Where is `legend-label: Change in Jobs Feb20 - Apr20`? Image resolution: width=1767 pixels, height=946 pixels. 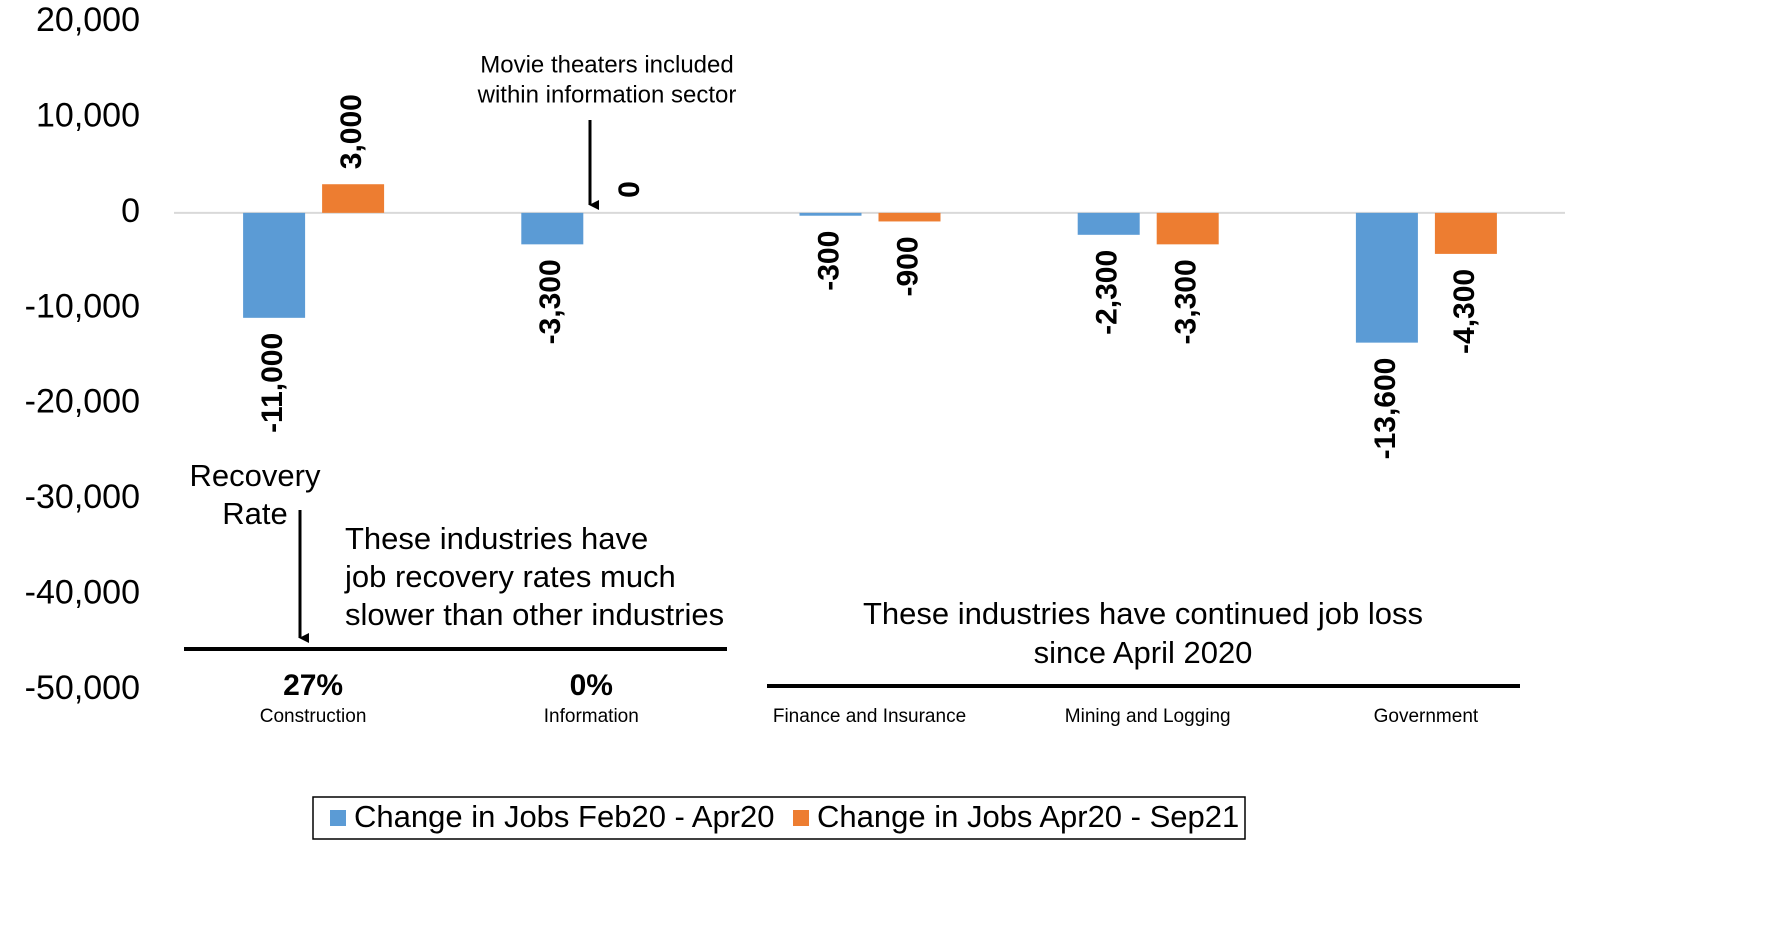 legend-label: Change in Jobs Feb20 - Apr20 is located at coordinates (564, 816).